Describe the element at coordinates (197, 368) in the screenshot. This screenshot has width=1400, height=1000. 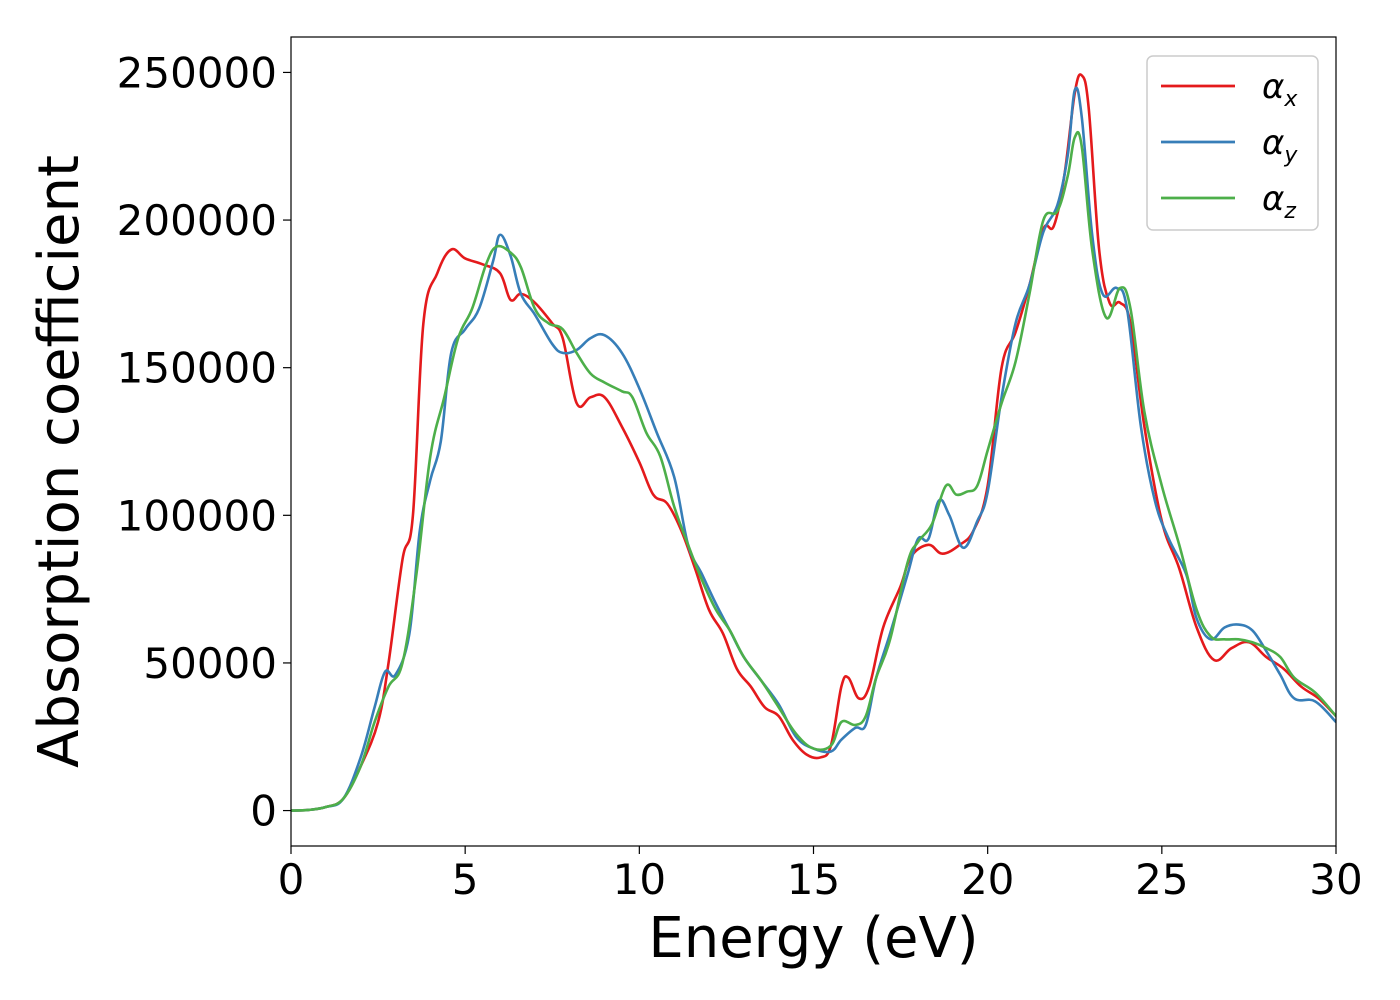
I see `y-tick-label: 150000` at that location.